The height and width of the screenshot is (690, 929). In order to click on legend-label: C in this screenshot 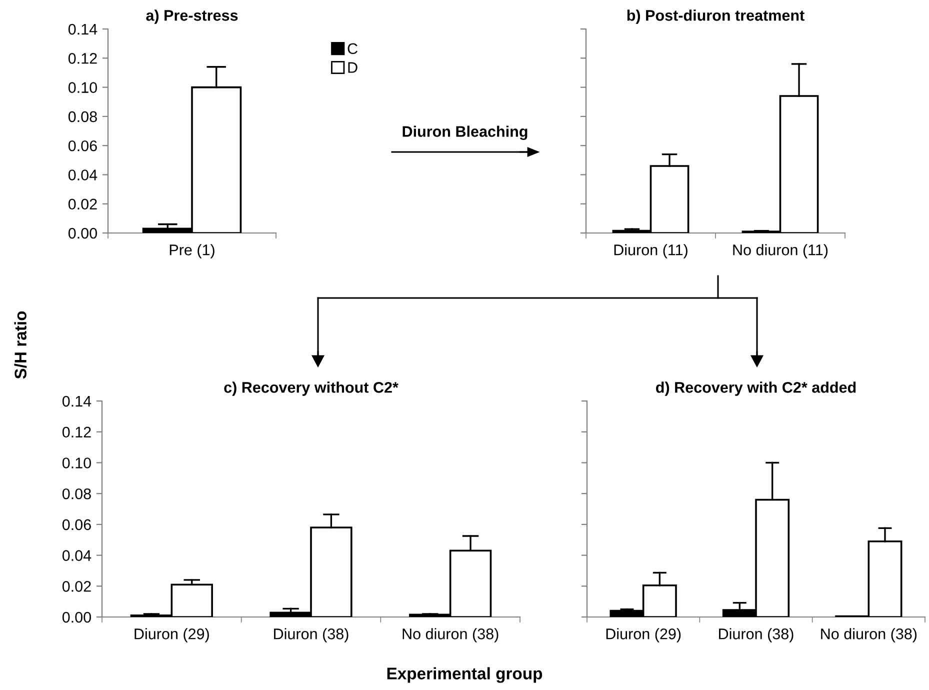, I will do `click(353, 48)`.